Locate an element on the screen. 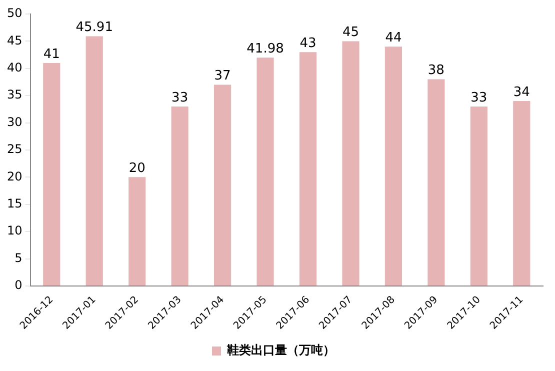 The height and width of the screenshot is (371, 555). data-label: 41 is located at coordinates (51, 54).